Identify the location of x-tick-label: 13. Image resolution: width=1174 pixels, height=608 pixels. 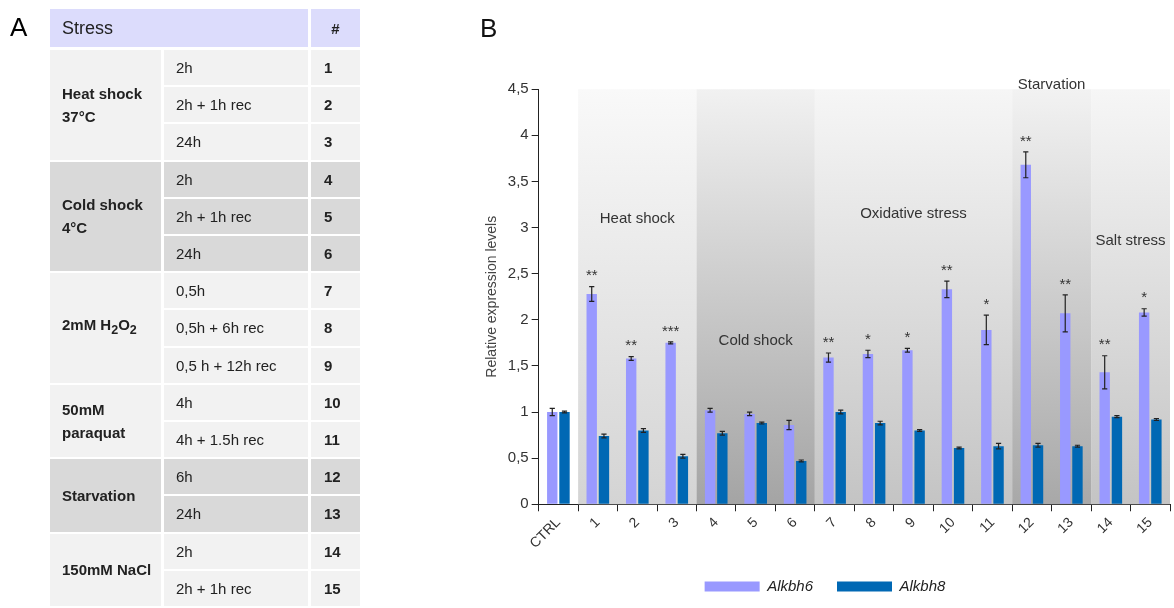
(1065, 525).